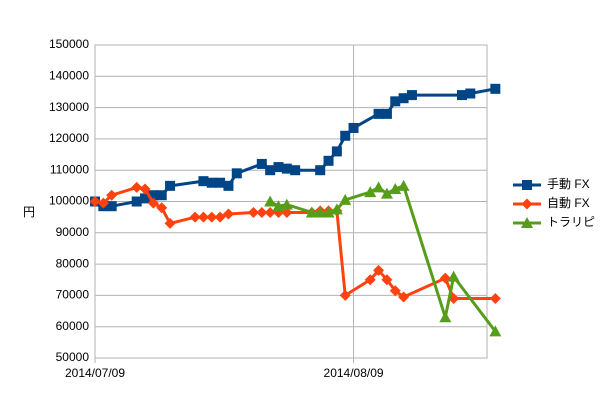 The width and height of the screenshot is (605, 408). I want to click on x-tick-label: 2014/07/09, so click(95, 373).